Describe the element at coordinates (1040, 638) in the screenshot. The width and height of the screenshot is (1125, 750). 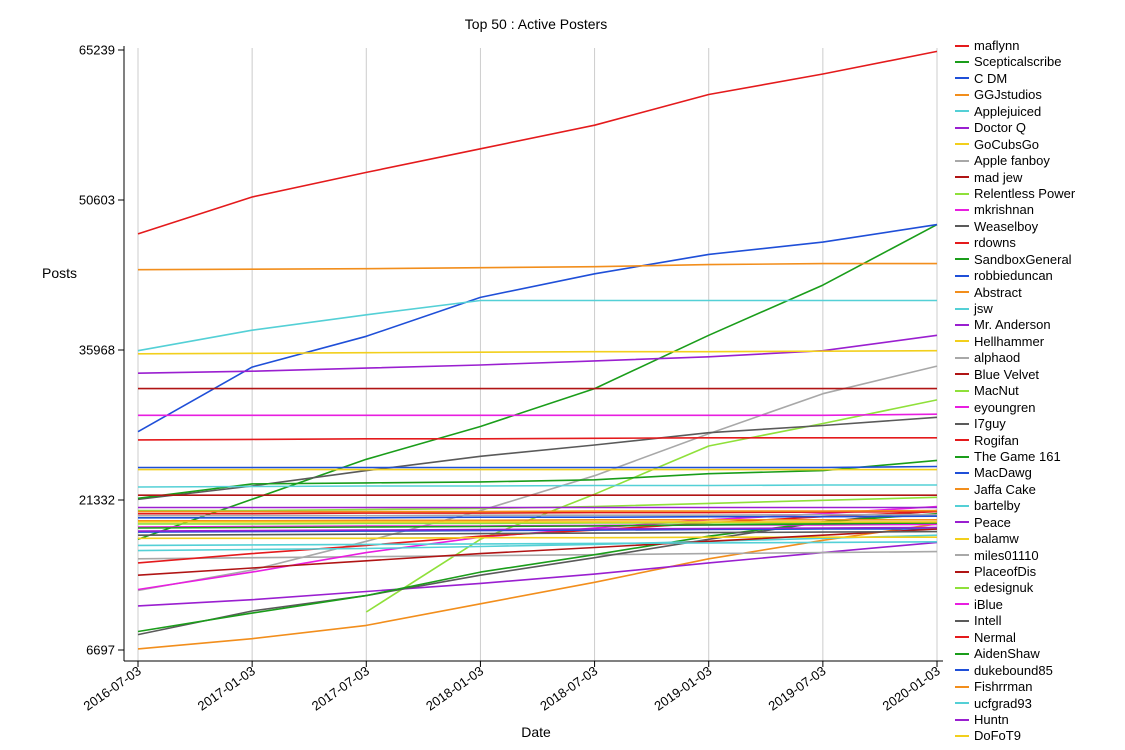
I see `legend-item: Nermal` at that location.